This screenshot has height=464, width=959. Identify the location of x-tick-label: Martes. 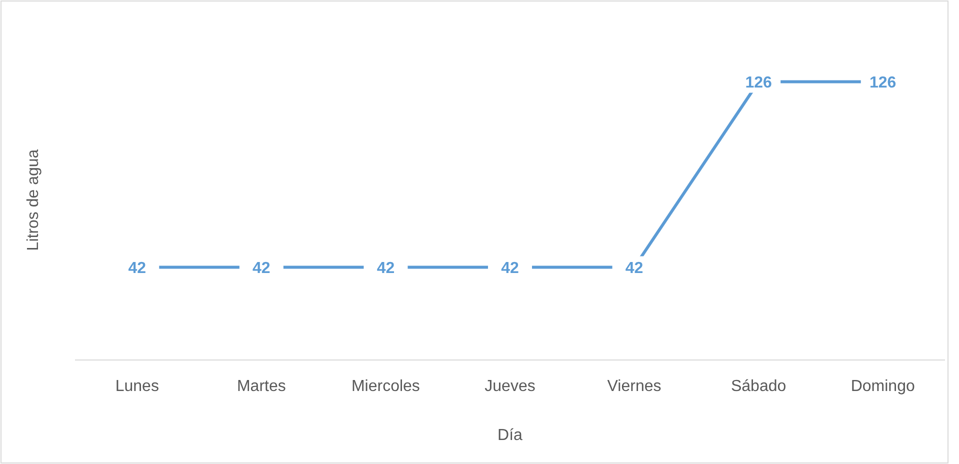
(261, 386).